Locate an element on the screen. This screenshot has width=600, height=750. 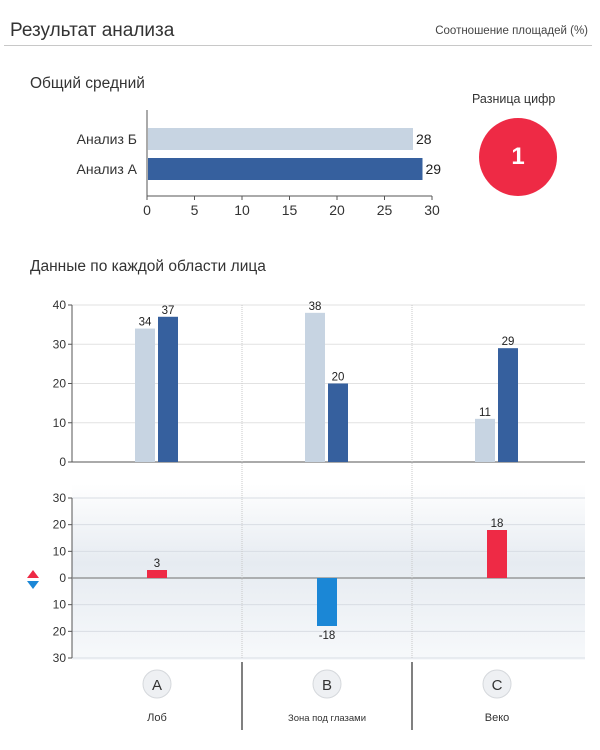
header-divider is located at coordinates (298, 45).